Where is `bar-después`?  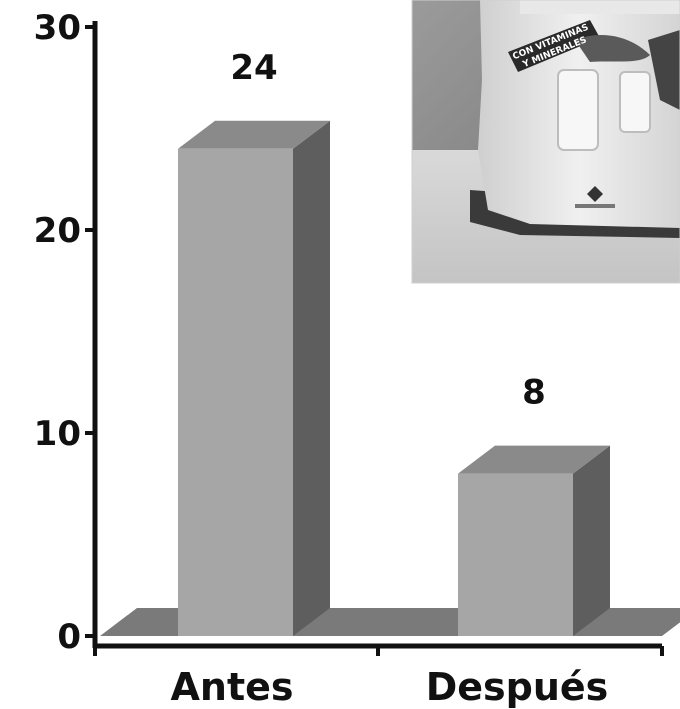 bar-después is located at coordinates (534, 540).